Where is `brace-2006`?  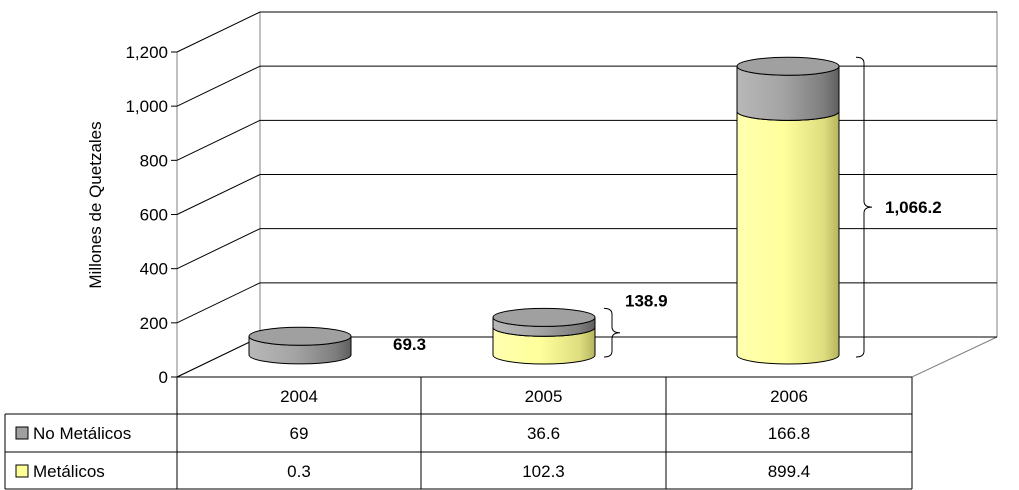
brace-2006 is located at coordinates (864, 207).